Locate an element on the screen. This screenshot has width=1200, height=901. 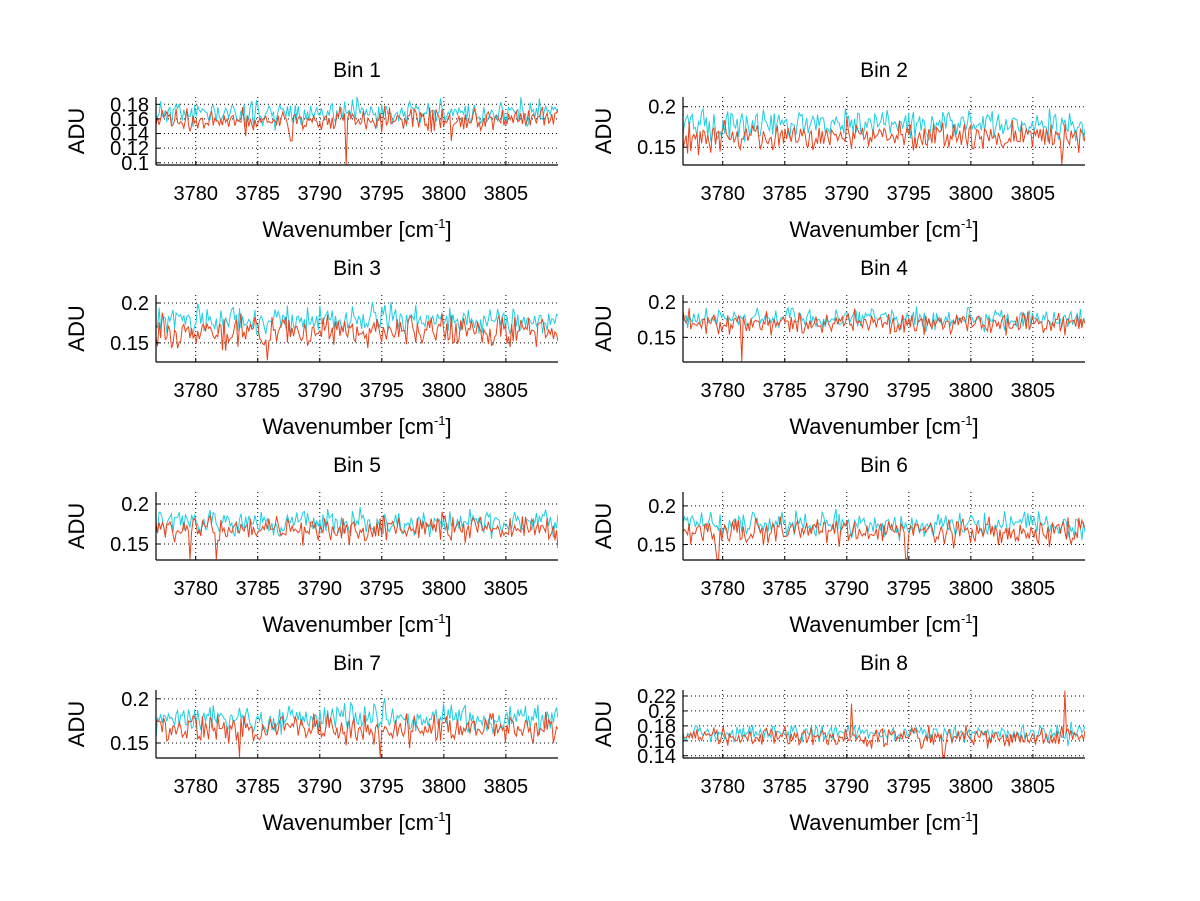
subplot-title: Bin 3 is located at coordinates (357, 268).